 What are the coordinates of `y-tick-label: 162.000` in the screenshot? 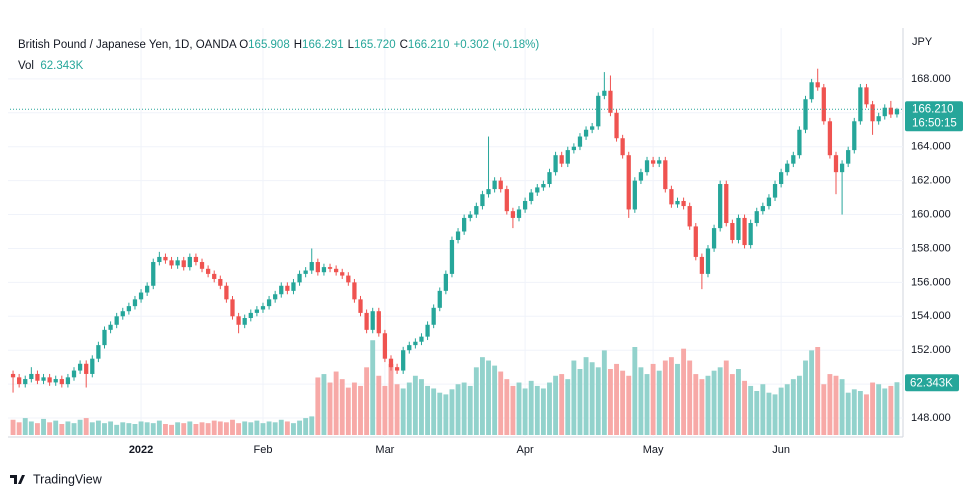 It's located at (931, 181).